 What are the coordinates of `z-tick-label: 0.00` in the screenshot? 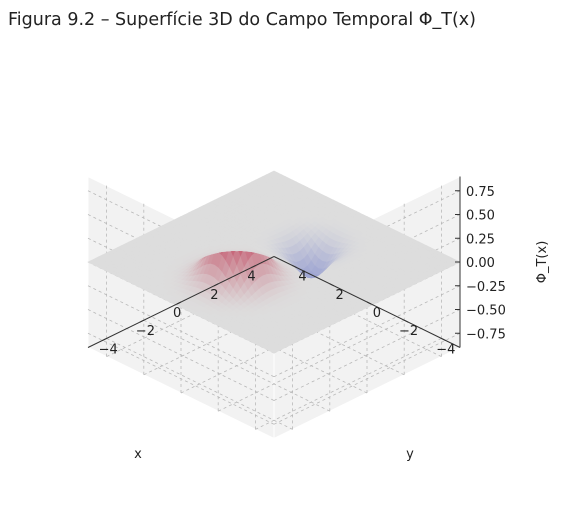 It's located at (480, 263).